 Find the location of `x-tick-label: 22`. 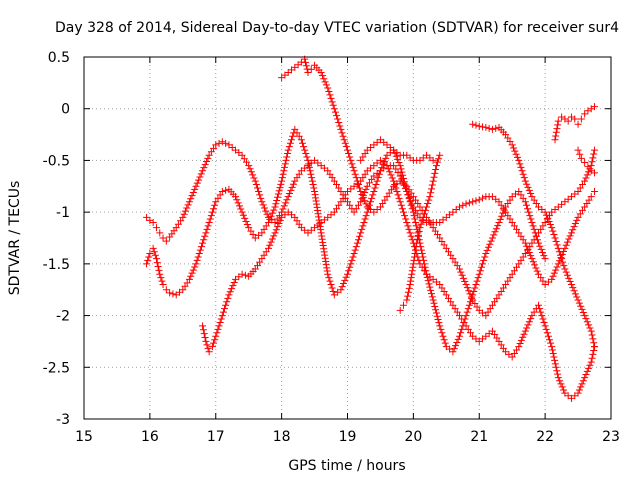

x-tick-label: 22 is located at coordinates (545, 437).